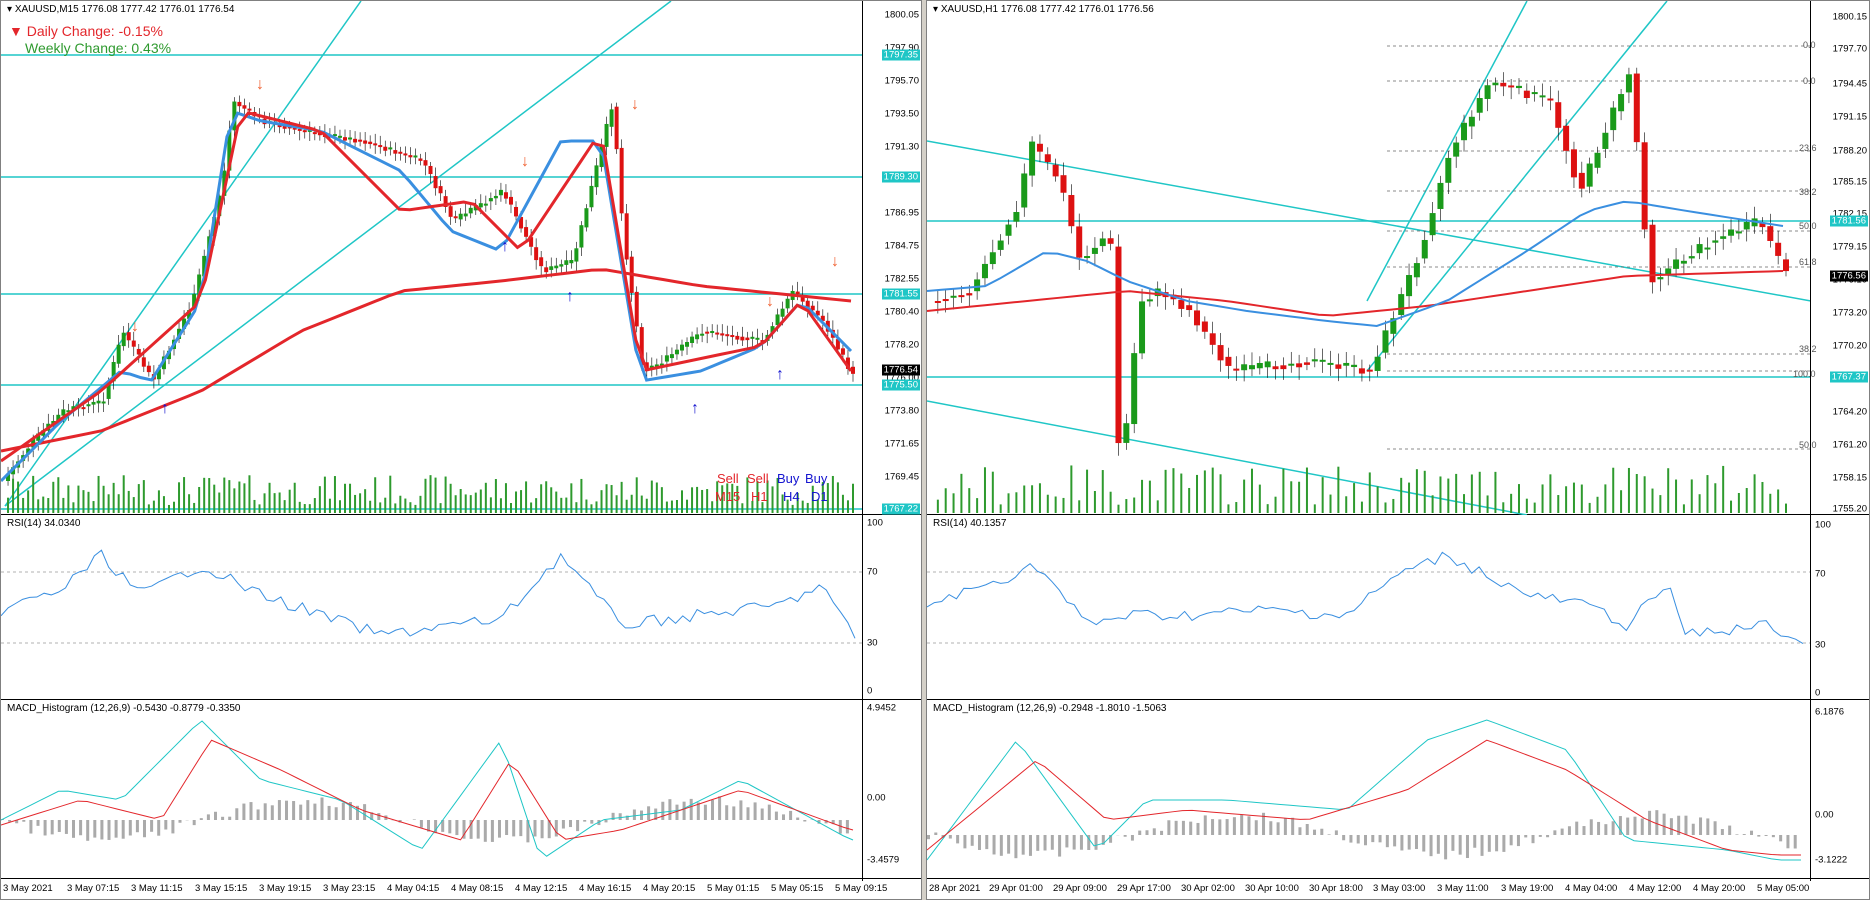  Describe the element at coordinates (505, 246) in the screenshot. I see `buy-arrow-icon: ↑` at that location.